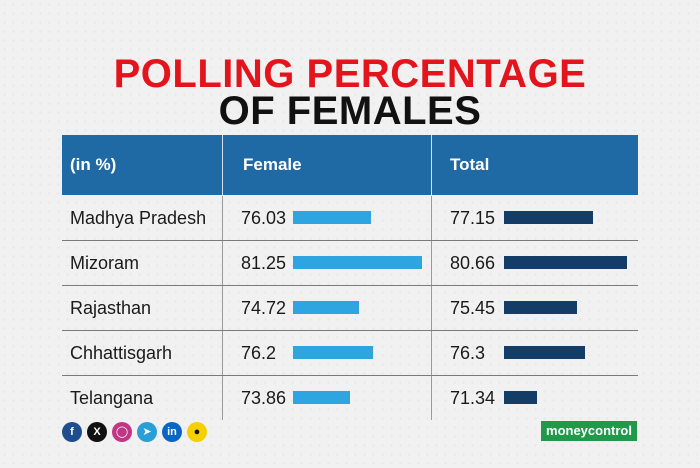 This screenshot has width=700, height=468. Describe the element at coordinates (350, 111) in the screenshot. I see `chart-title-line2: OF FEMALES` at that location.